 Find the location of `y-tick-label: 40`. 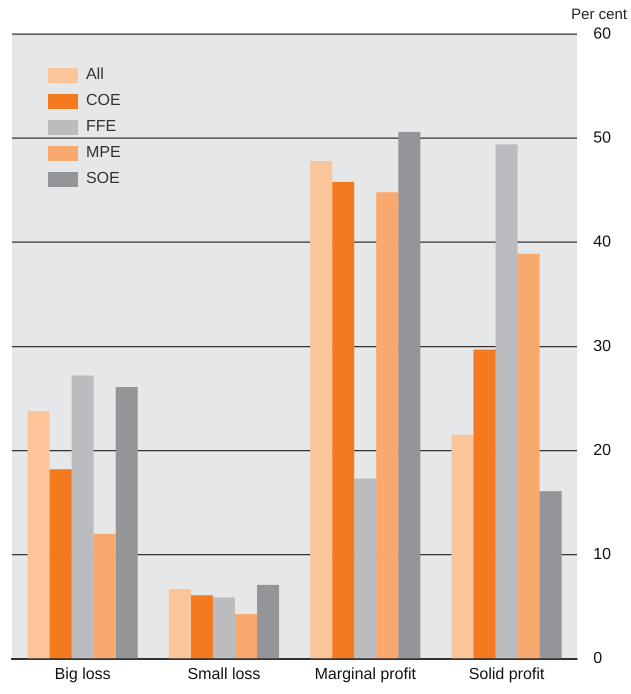

y-tick-label: 40 is located at coordinates (602, 242).